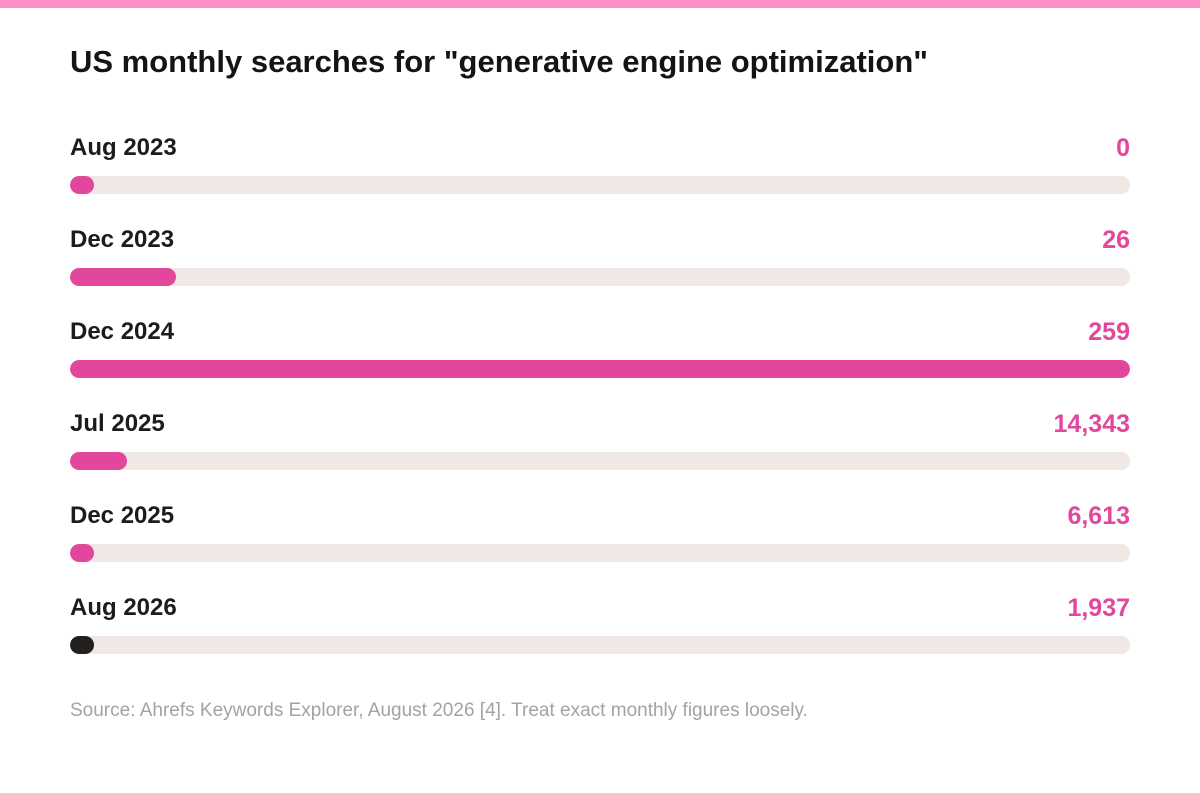 Image resolution: width=1200 pixels, height=793 pixels. I want to click on bar-category-label: Aug 2023, so click(123, 147).